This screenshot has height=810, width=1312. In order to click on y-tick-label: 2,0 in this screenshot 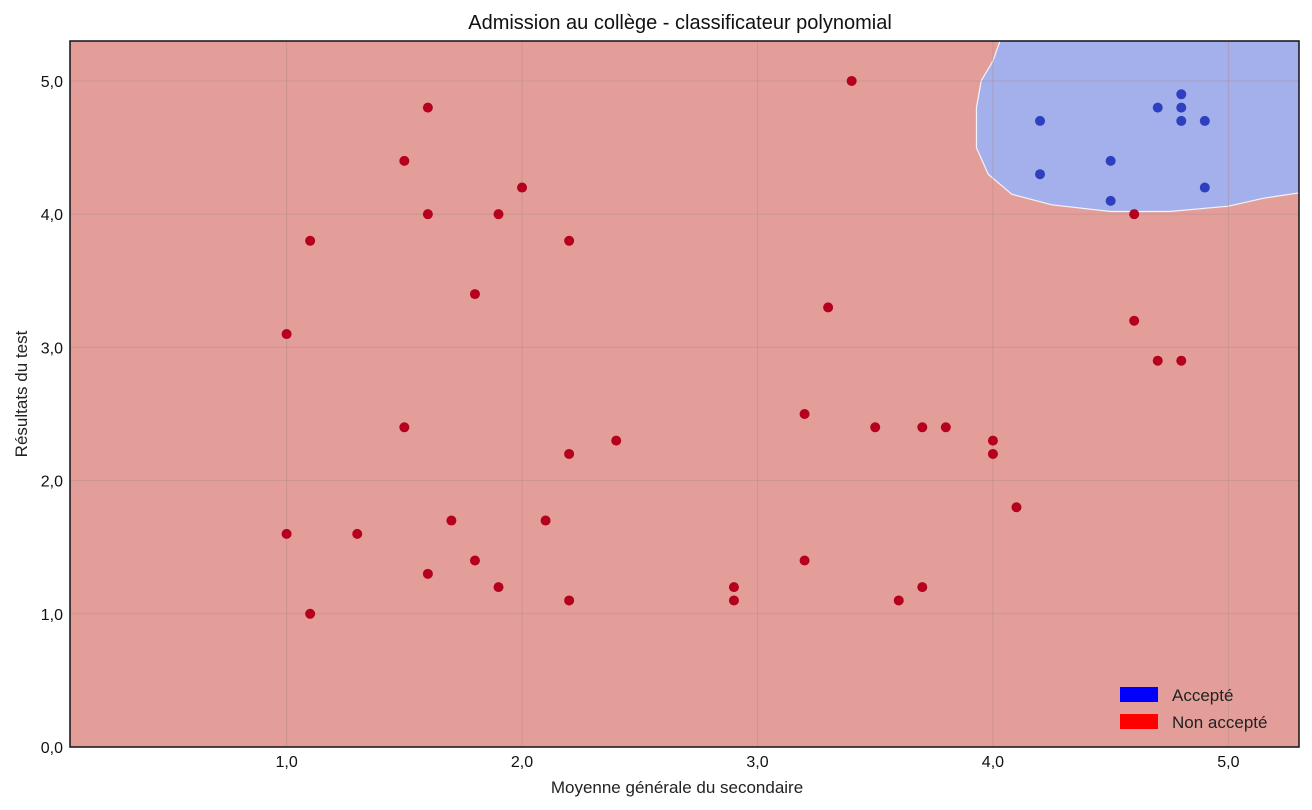, I will do `click(52, 482)`.